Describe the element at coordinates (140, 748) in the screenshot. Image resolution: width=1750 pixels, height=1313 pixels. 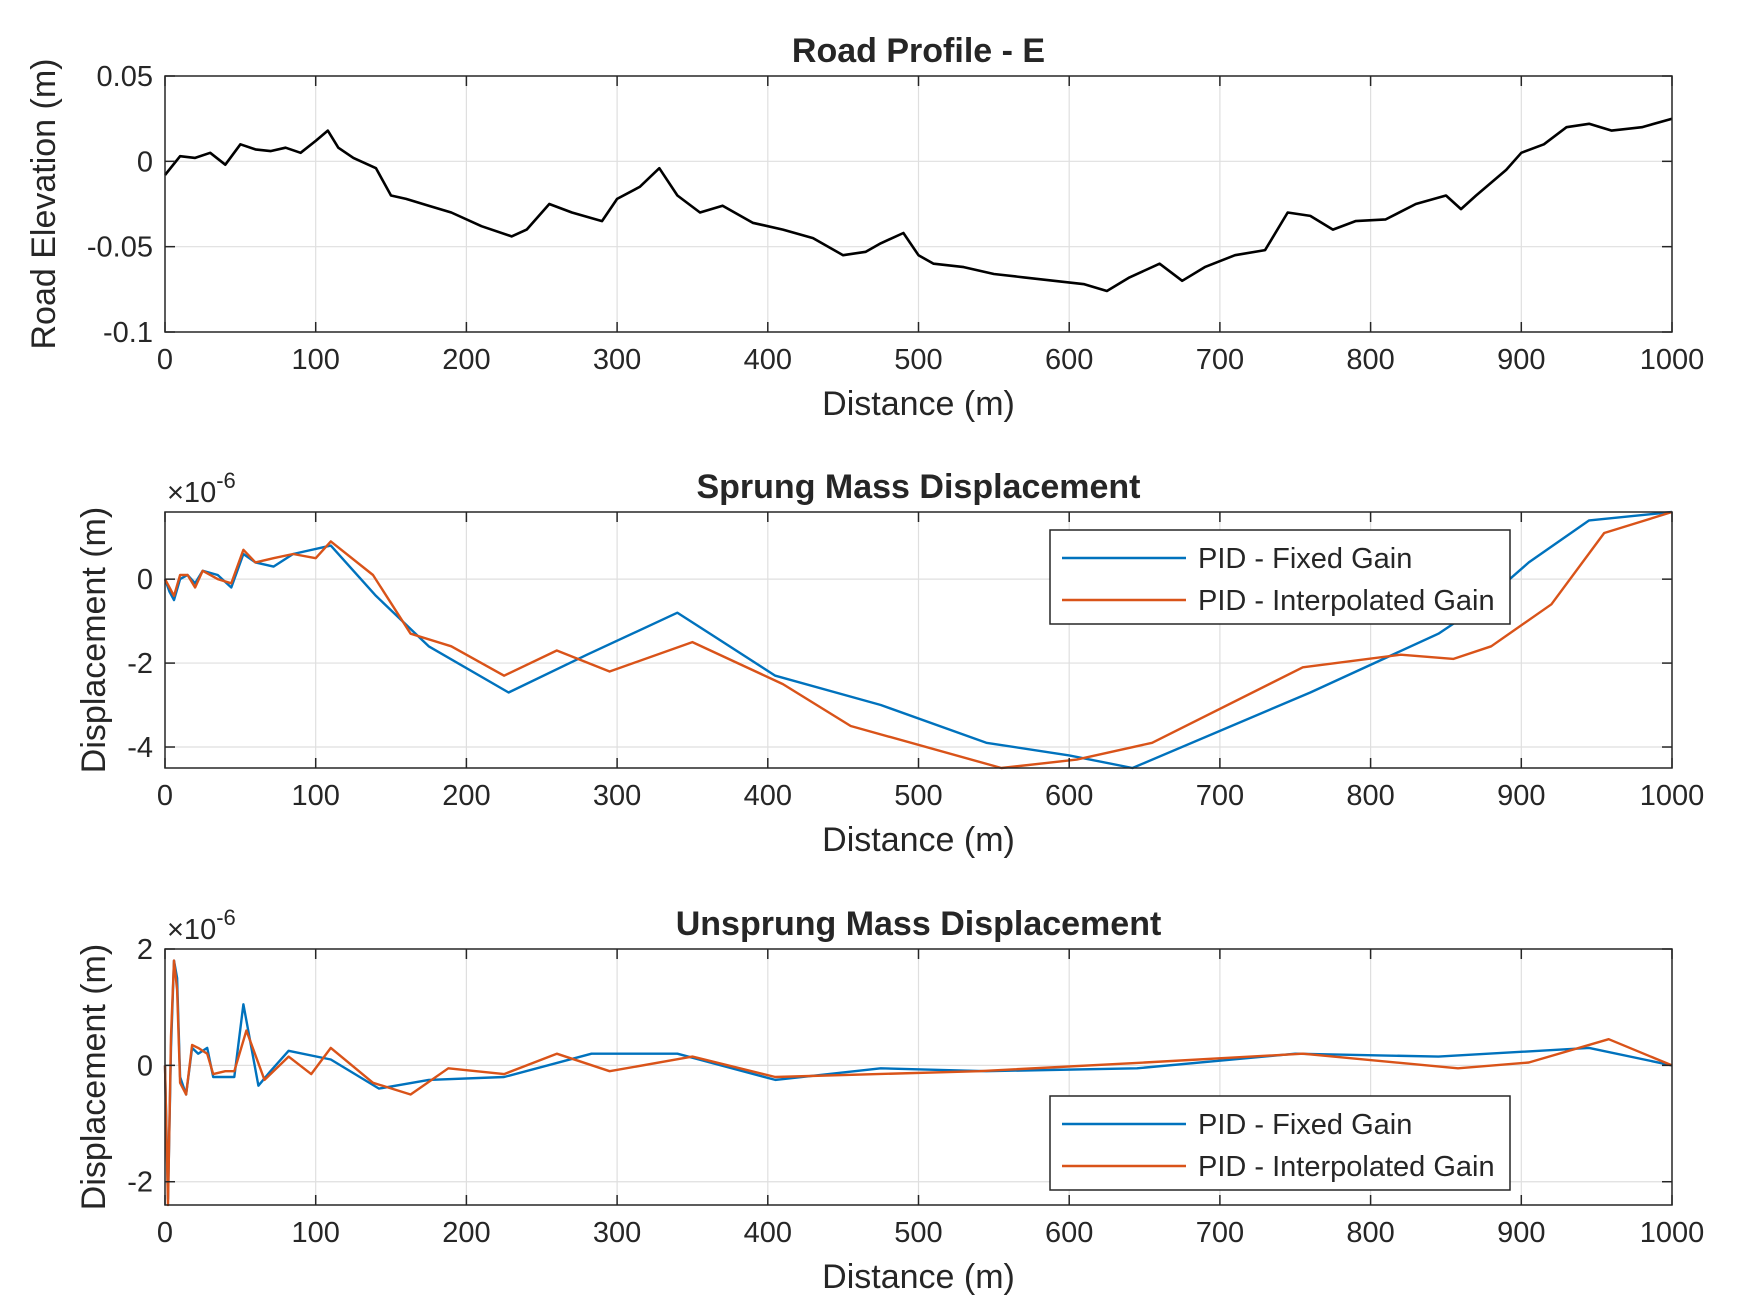
I see `y-tick-label: -4` at that location.